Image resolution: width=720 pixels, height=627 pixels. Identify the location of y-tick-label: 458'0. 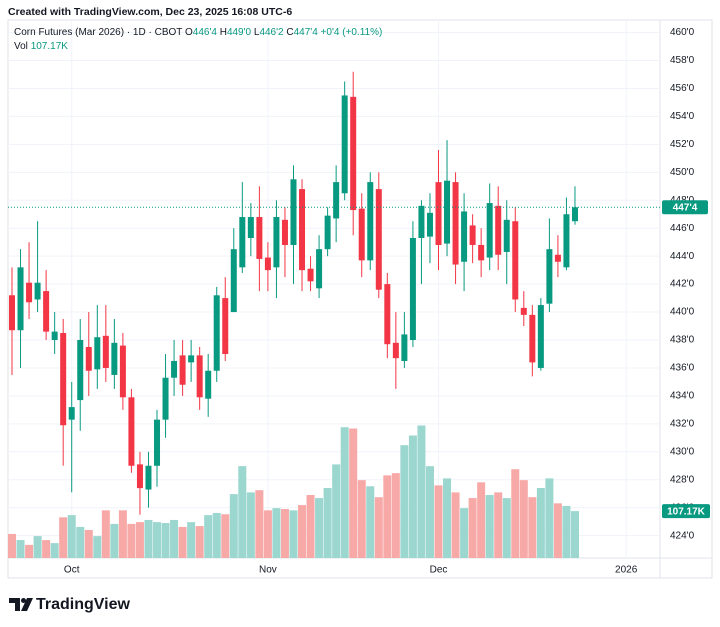
(682, 60).